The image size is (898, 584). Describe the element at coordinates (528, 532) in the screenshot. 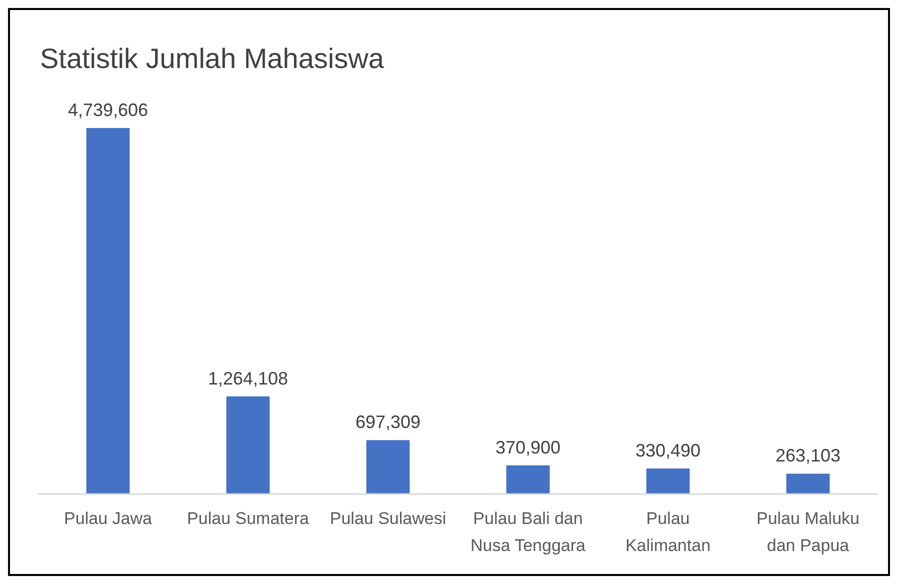

I see `x-tick-label: Pulau Bali dan Nusa Tenggara` at that location.